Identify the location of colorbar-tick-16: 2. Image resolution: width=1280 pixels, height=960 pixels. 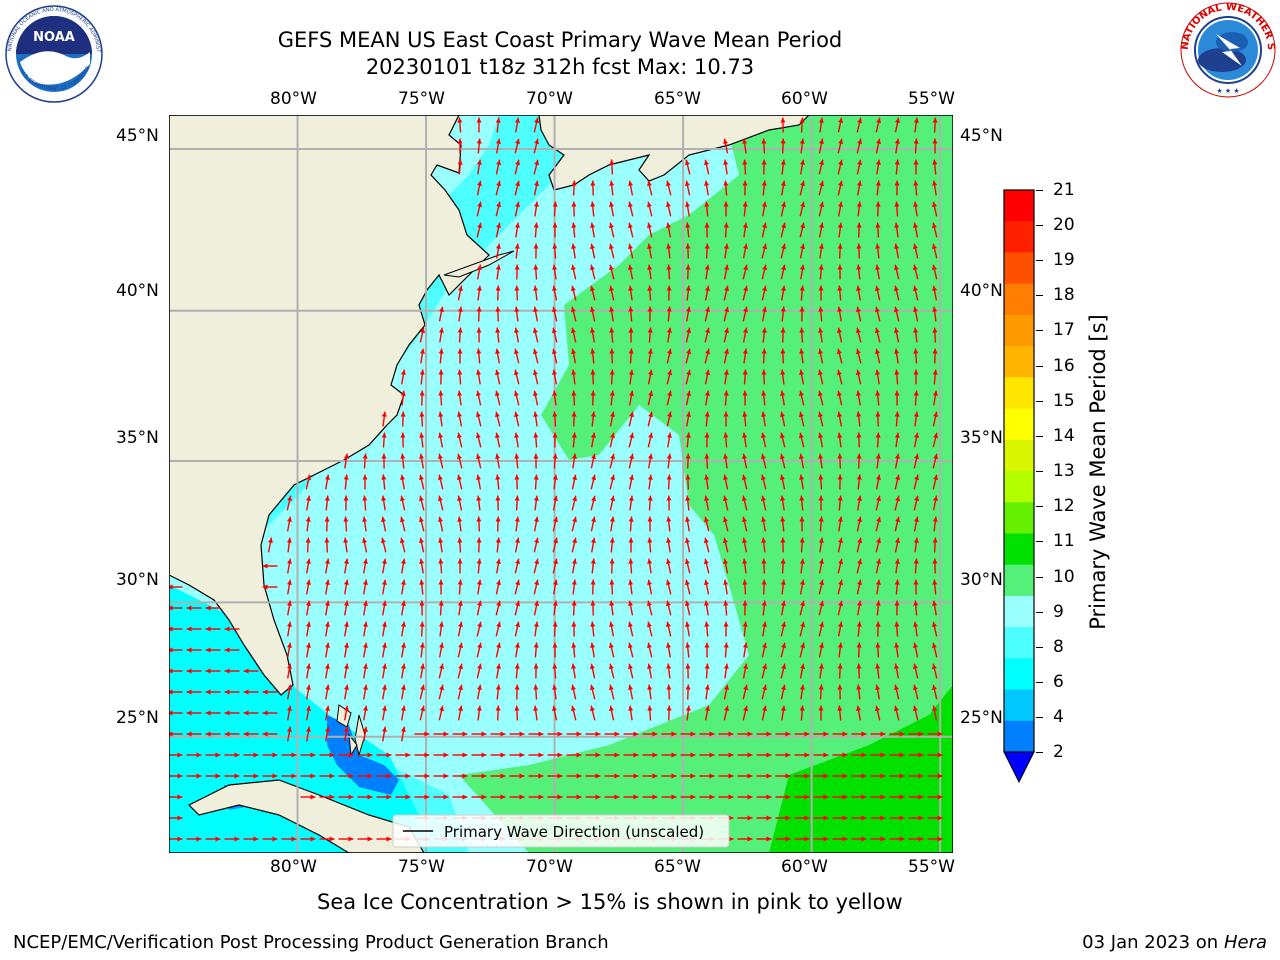
(1058, 752).